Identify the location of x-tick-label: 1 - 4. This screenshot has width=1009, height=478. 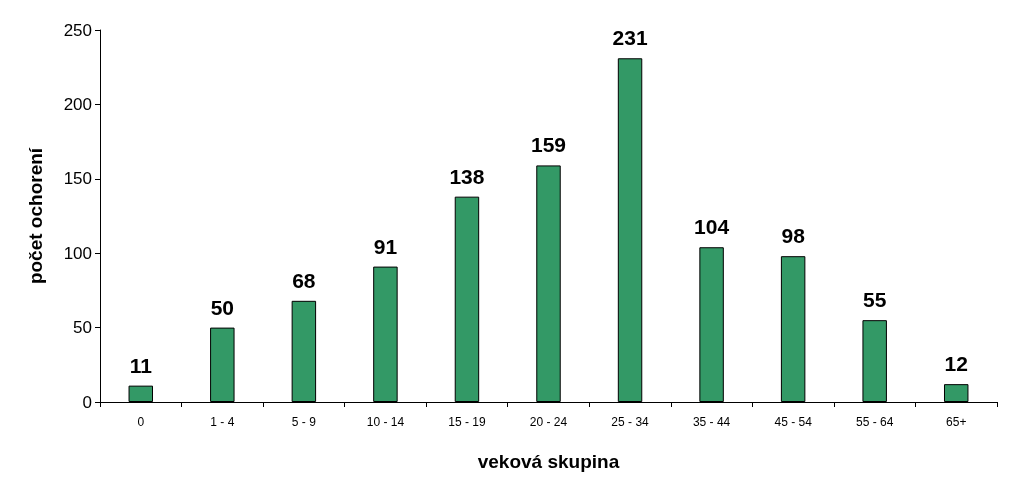
(222, 422).